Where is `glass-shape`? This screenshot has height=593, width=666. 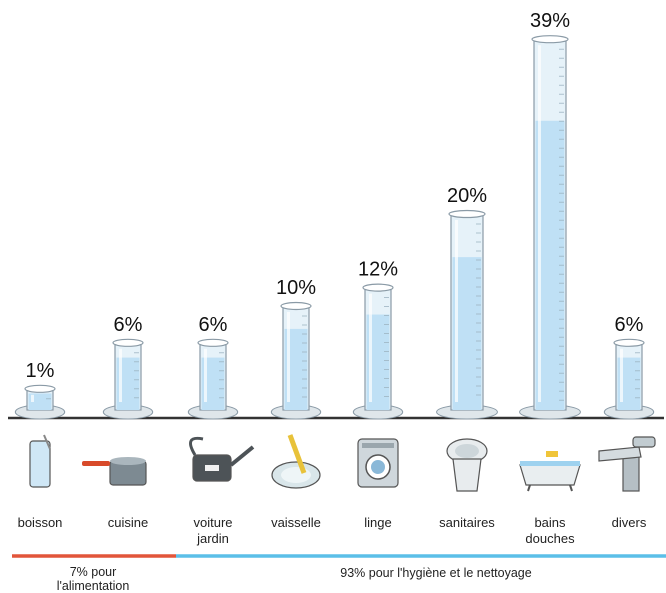
glass-shape is located at coordinates (40, 464).